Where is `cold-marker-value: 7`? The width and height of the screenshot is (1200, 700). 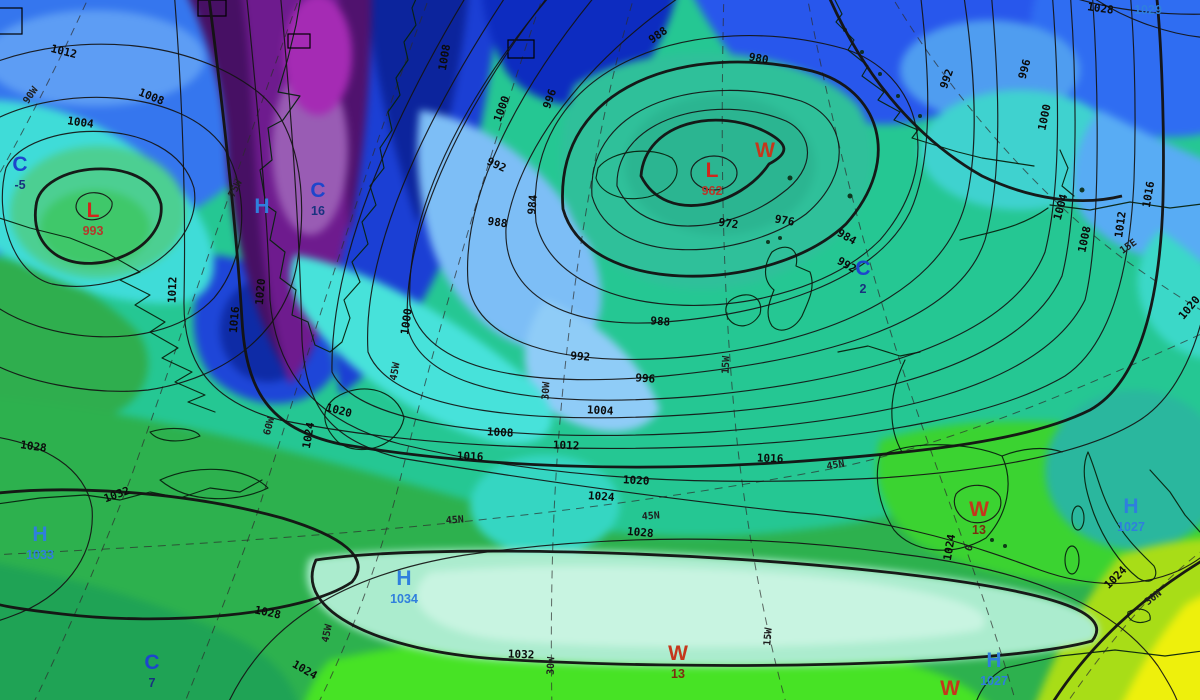 cold-marker-value: 7 is located at coordinates (152, 683).